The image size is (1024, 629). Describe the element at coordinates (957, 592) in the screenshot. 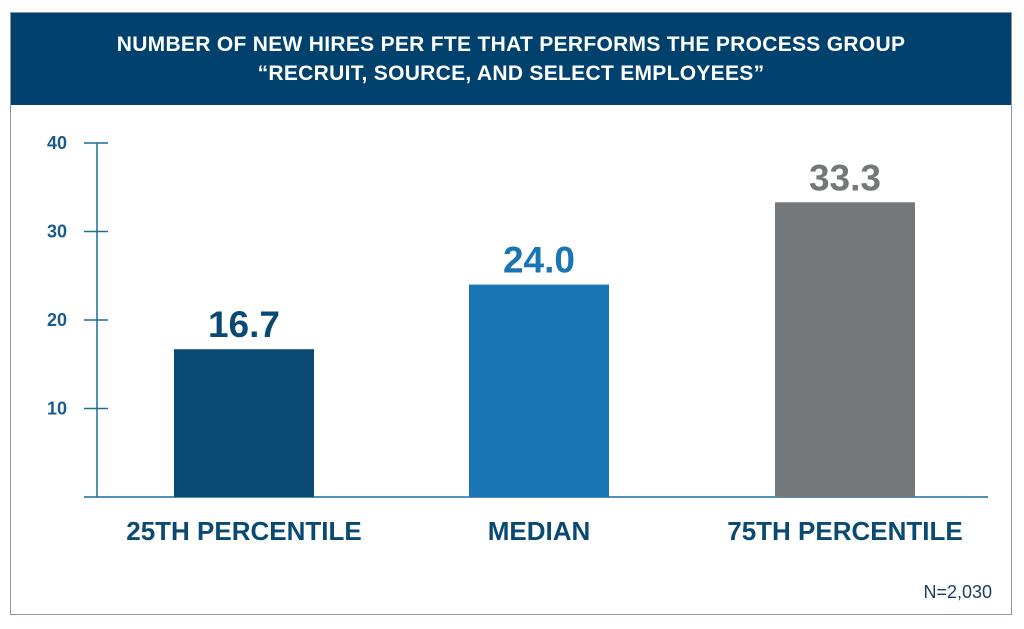

I see `sample-size-note: N=2,030` at that location.